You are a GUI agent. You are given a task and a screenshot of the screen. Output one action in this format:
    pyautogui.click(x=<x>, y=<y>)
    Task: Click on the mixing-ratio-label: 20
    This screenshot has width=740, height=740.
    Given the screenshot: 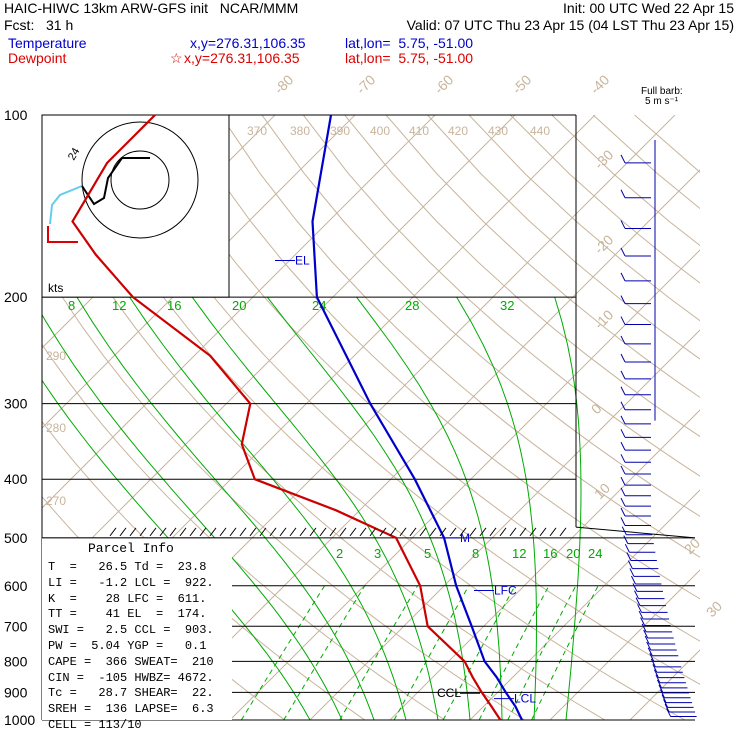 What is the action you would take?
    pyautogui.click(x=573, y=553)
    